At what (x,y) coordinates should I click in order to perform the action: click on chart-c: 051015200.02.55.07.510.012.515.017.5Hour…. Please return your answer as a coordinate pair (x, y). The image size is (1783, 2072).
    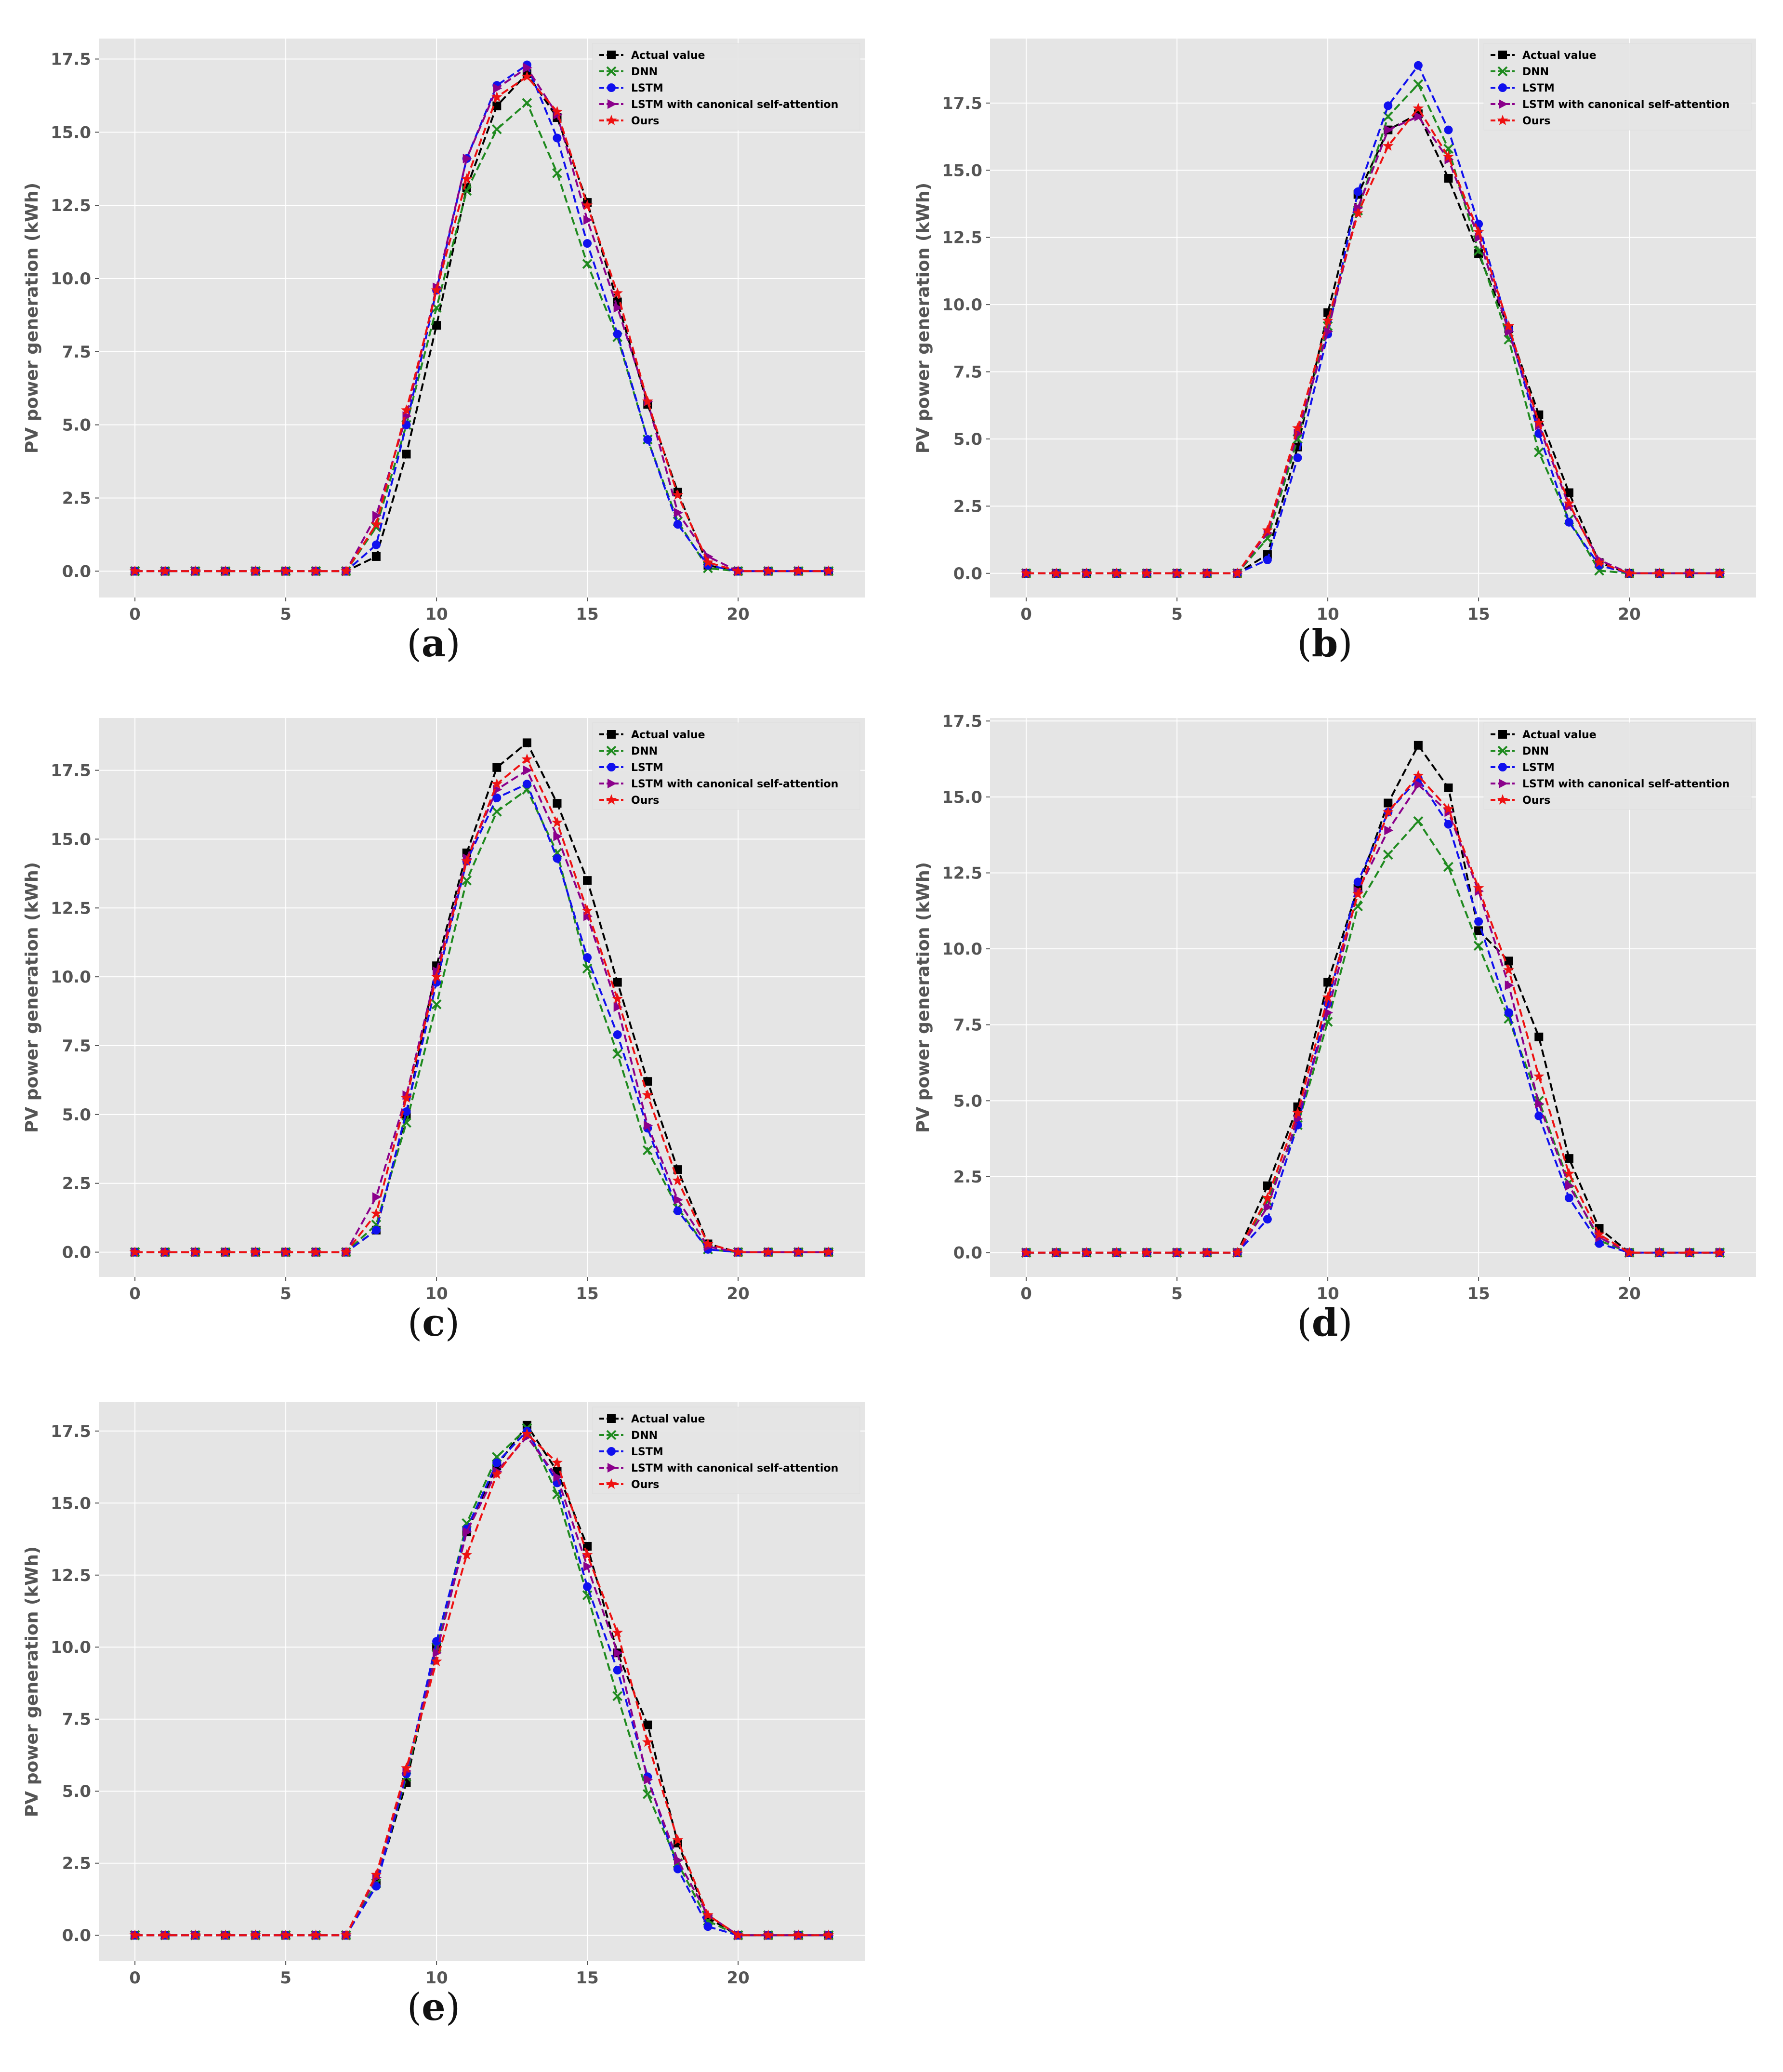
    Looking at the image, I should click on (443, 1009).